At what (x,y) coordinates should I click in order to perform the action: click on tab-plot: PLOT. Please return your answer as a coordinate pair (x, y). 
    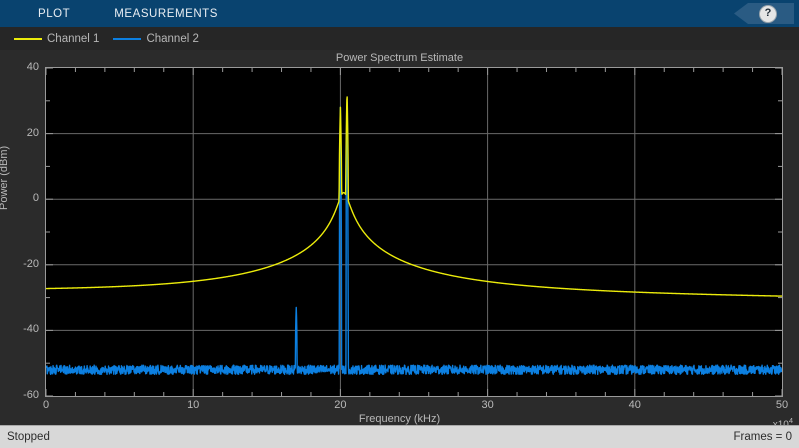
    Looking at the image, I should click on (54, 13).